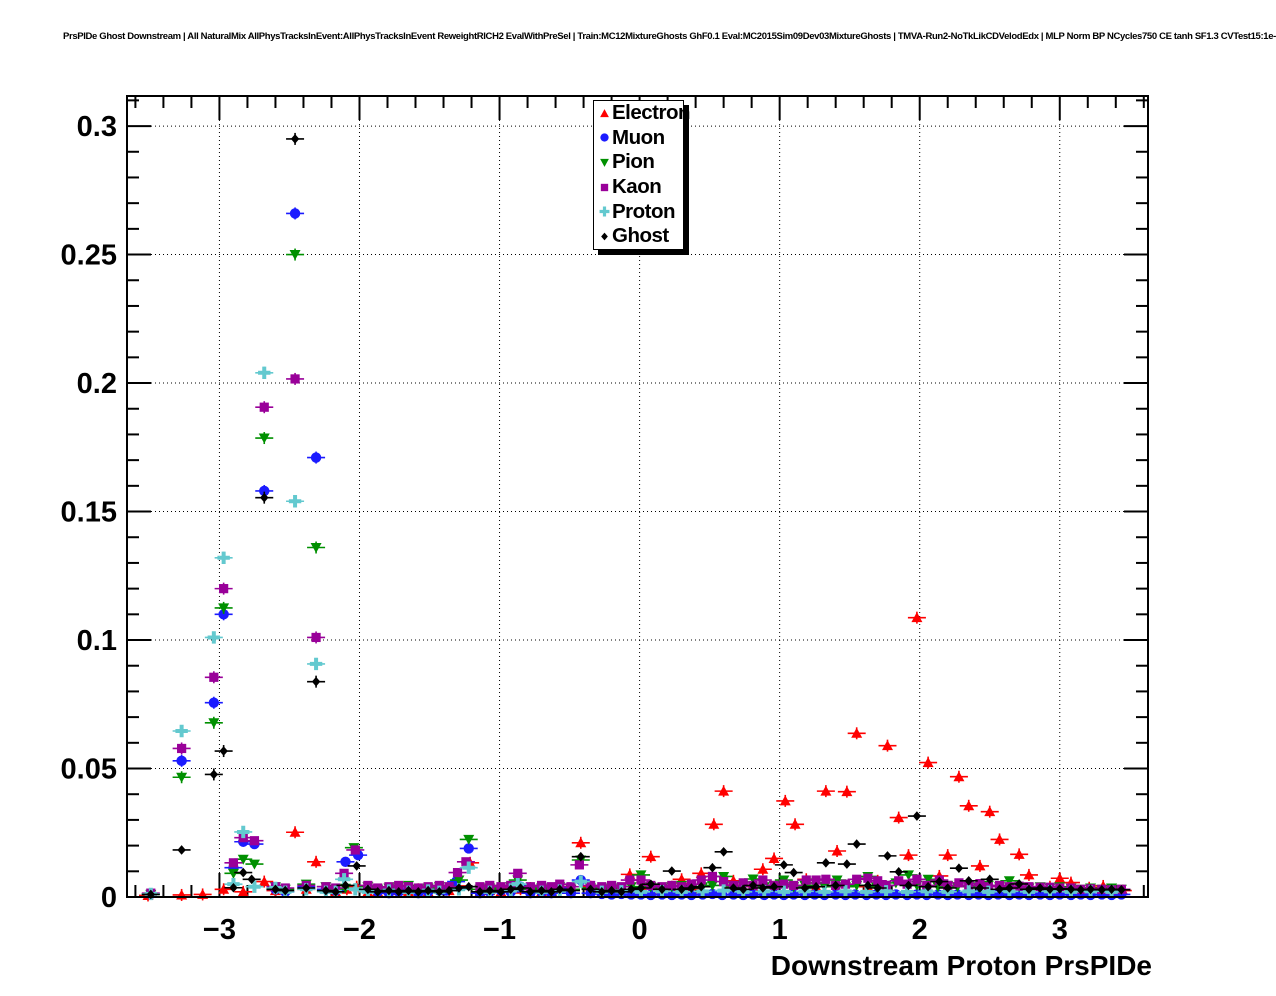 The width and height of the screenshot is (1276, 996). What do you see at coordinates (97, 384) in the screenshot?
I see `y-tick-label: 0.2` at bounding box center [97, 384].